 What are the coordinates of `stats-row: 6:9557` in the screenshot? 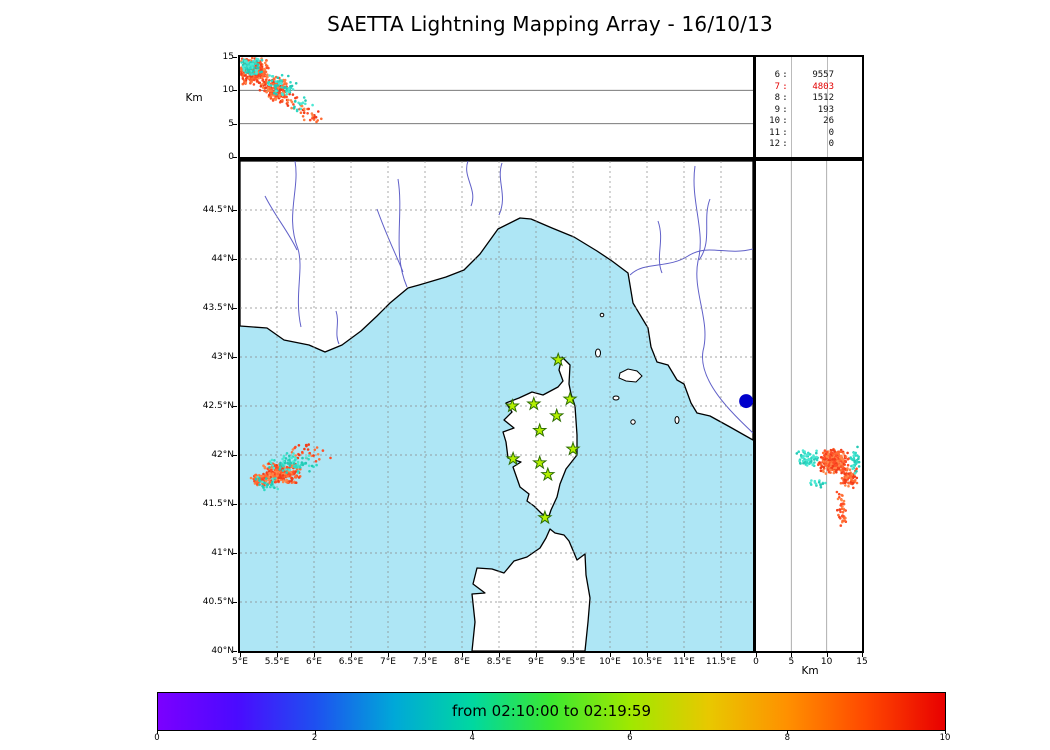 It's located at (804, 75).